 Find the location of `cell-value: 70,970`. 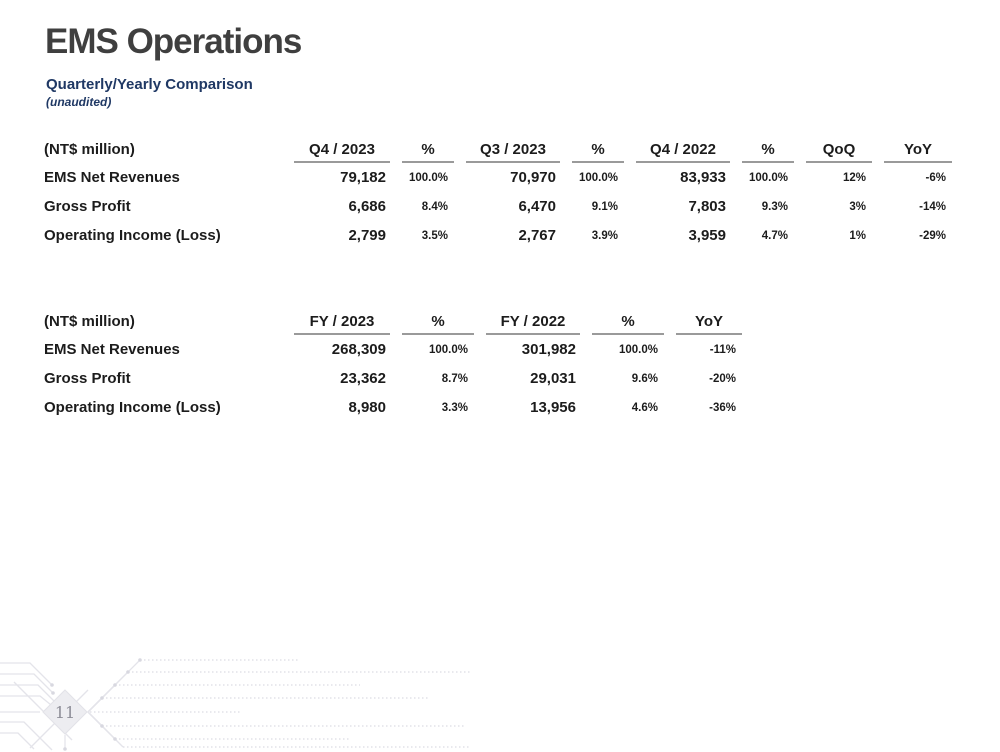

cell-value: 70,970 is located at coordinates (533, 177).